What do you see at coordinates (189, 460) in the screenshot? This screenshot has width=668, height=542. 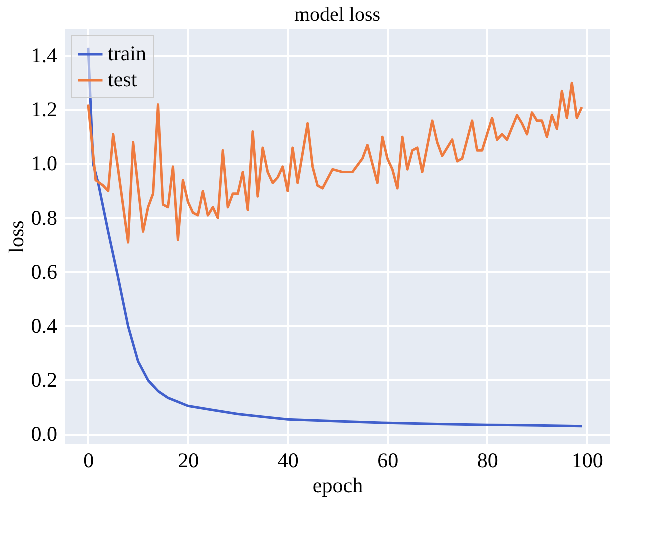 I see `x-tick-label: 20` at bounding box center [189, 460].